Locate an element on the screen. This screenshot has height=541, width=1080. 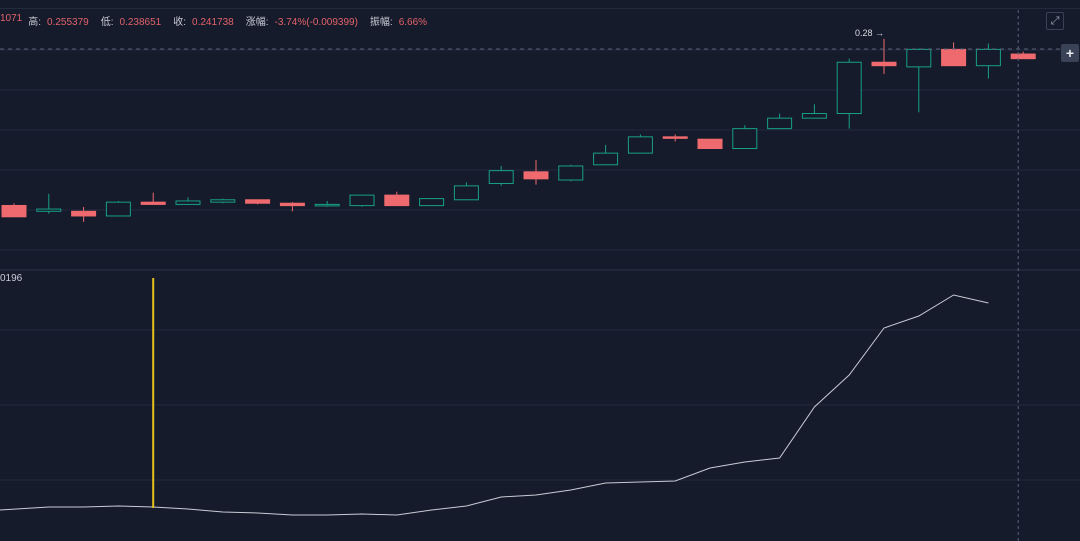
ohlc-amp-value: 6.66% is located at coordinates (413, 22).